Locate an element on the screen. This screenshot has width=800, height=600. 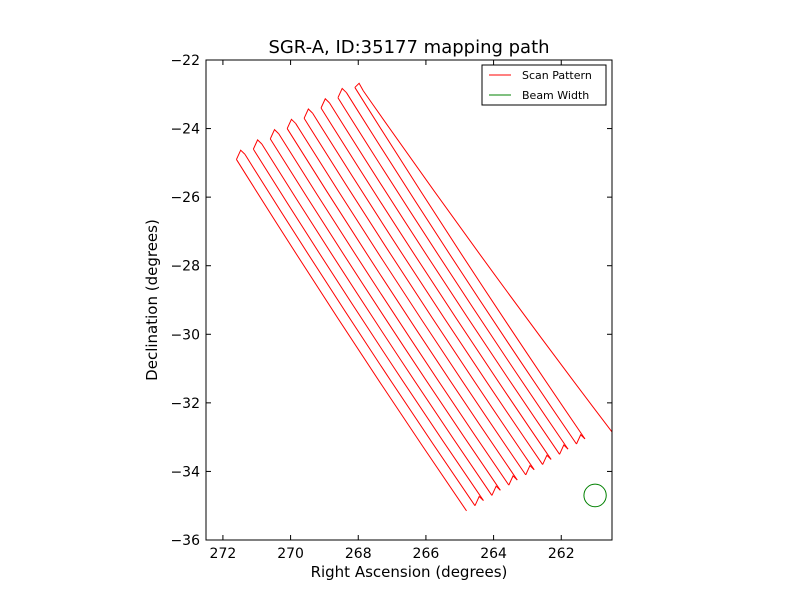
y-tick-label: −26 is located at coordinates (185, 198).